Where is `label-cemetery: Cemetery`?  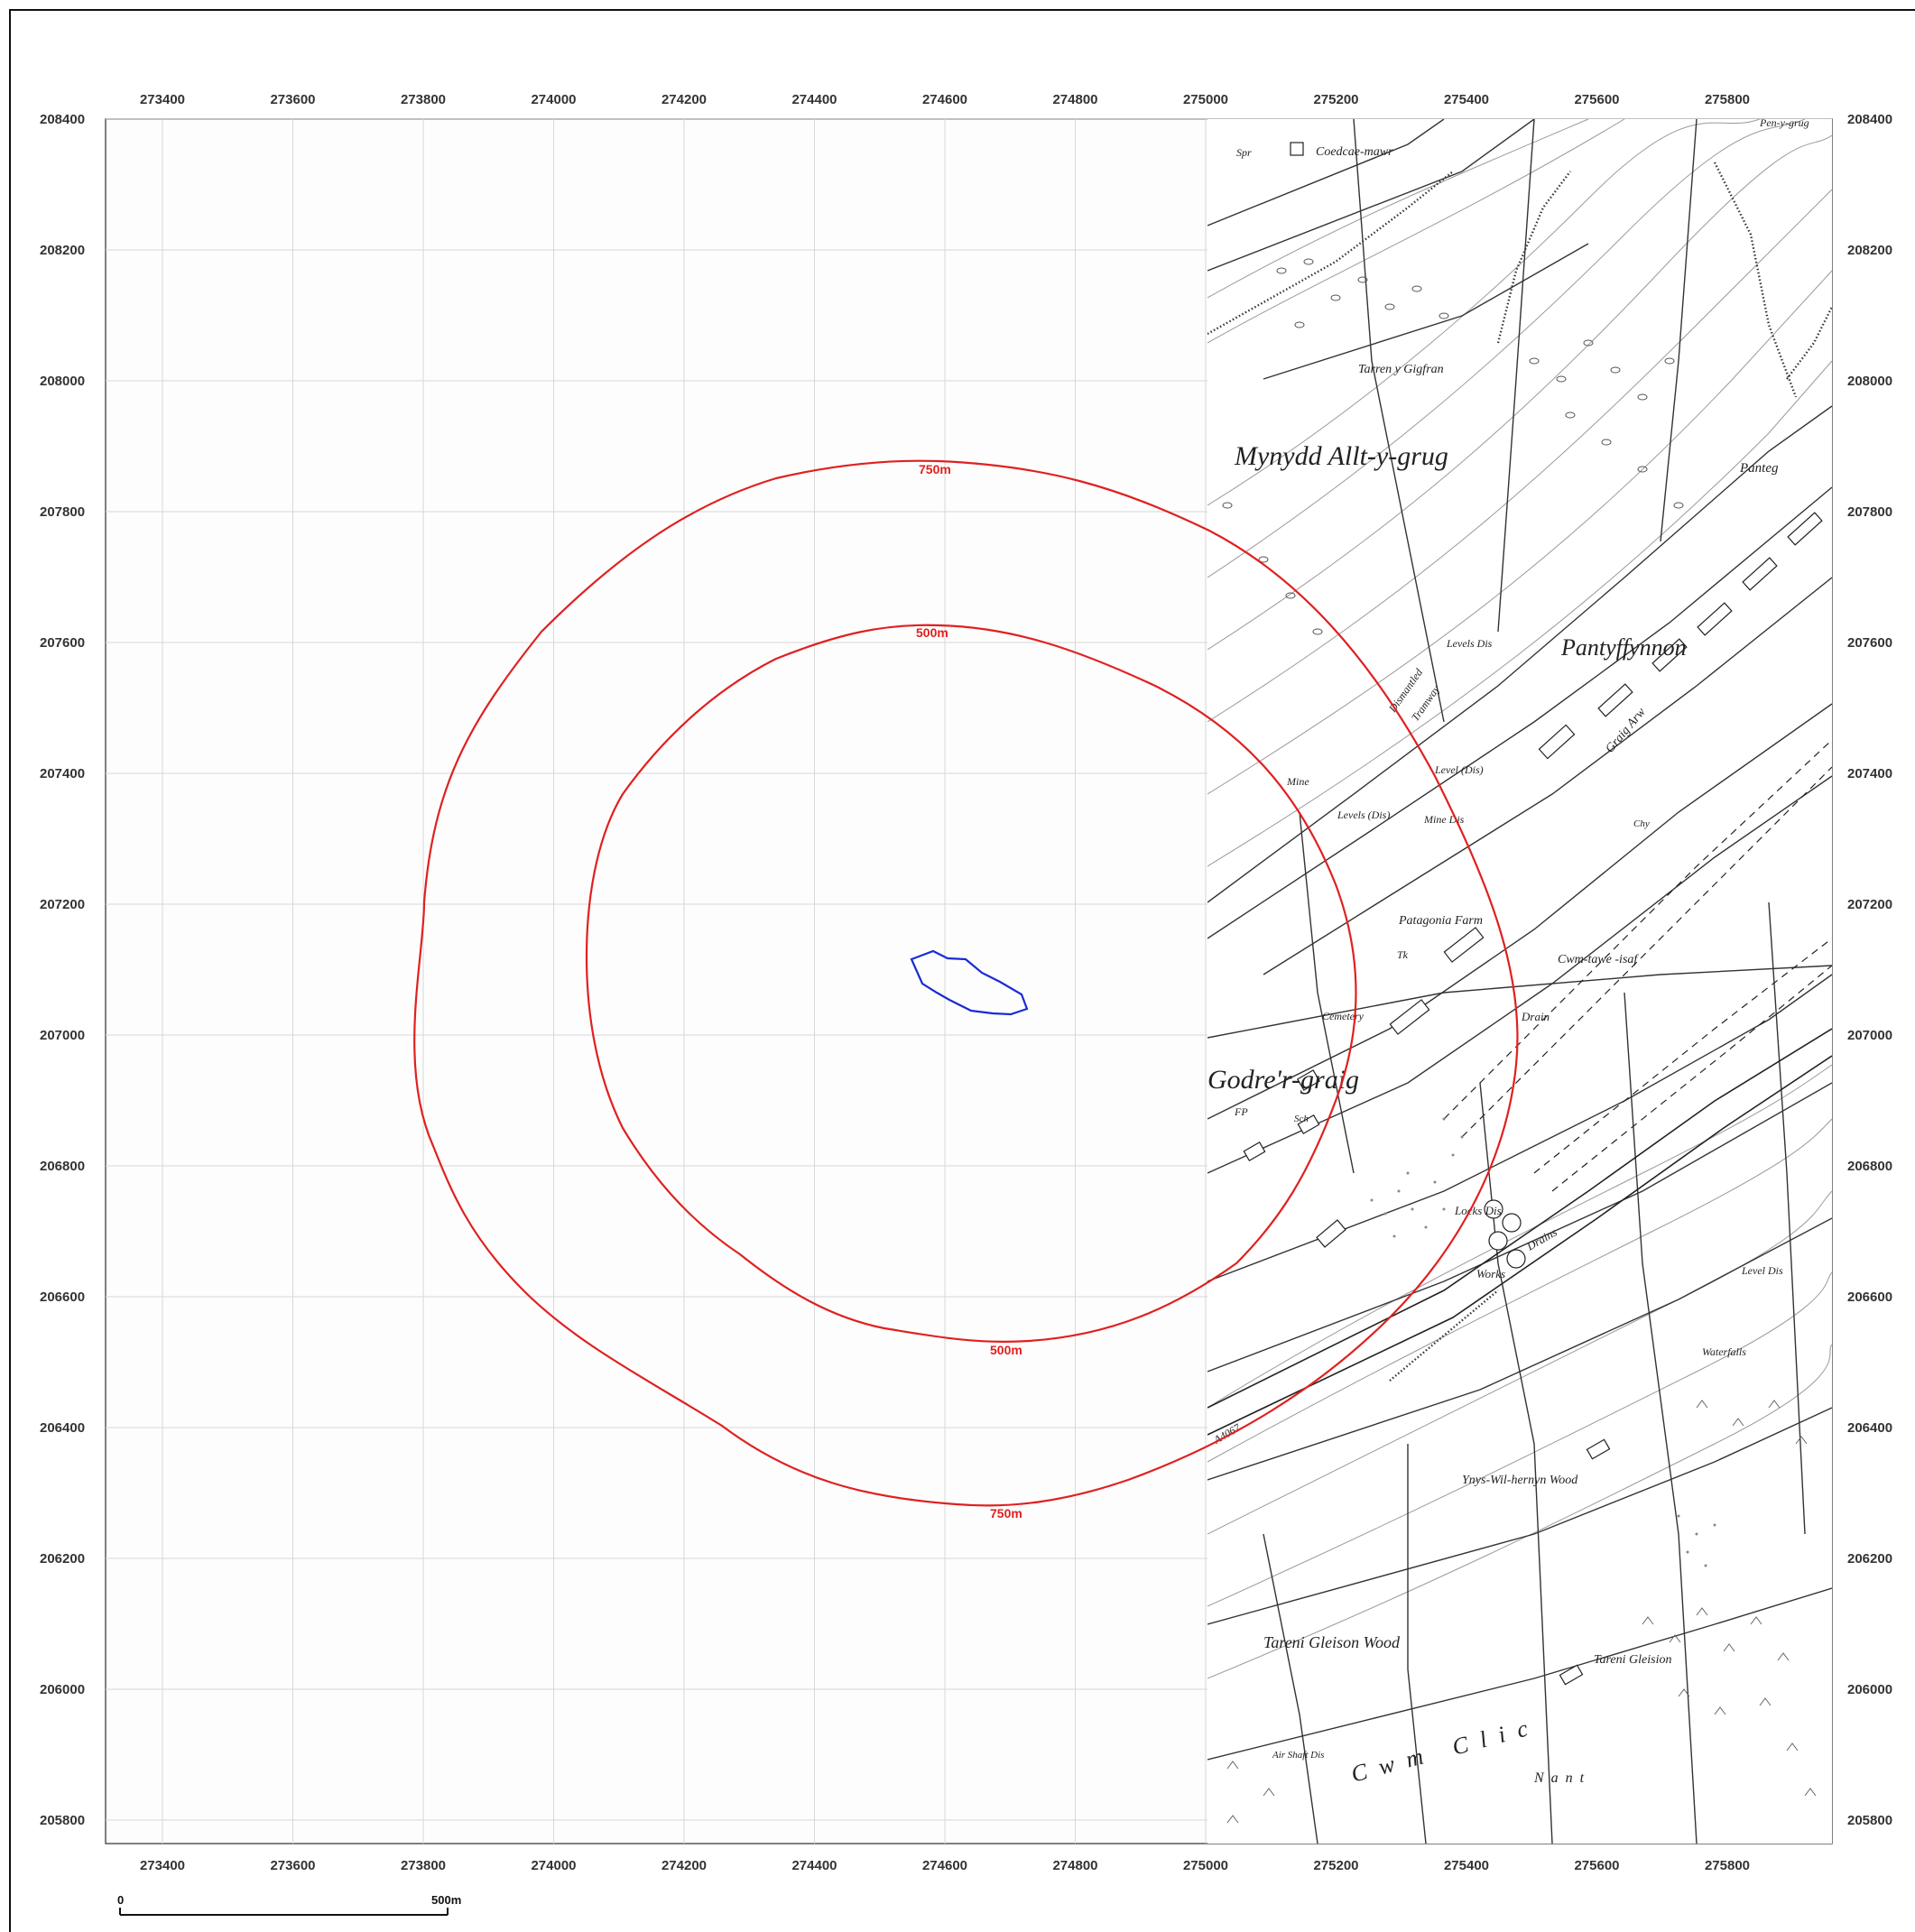 label-cemetery: Cemetery is located at coordinates (1343, 1016).